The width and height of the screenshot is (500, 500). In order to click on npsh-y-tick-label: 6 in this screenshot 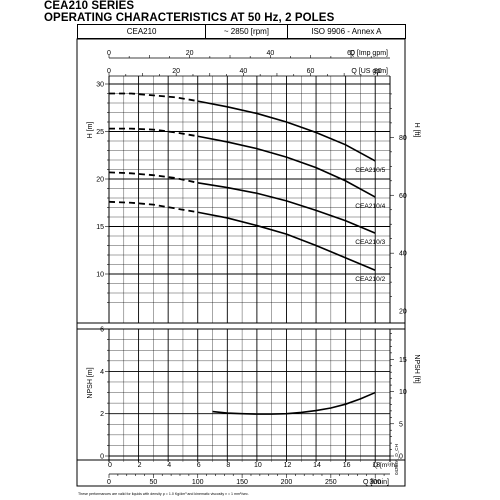, I will do `click(102, 330)`.